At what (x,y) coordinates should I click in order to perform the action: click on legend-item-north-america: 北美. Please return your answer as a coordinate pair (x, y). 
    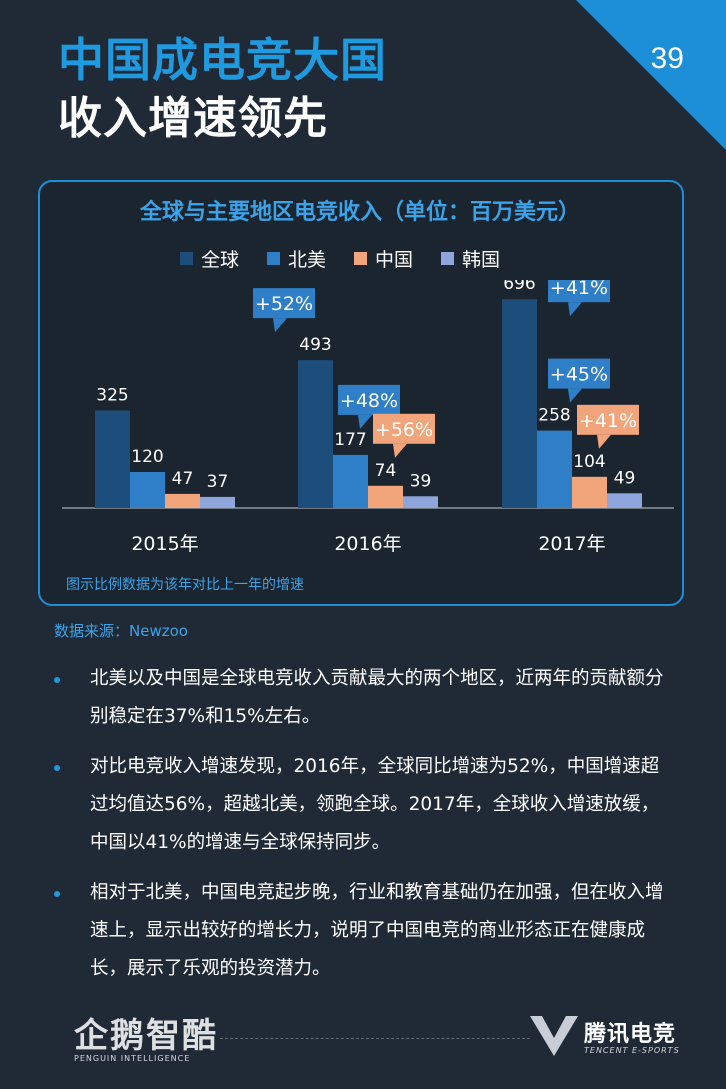
    Looking at the image, I should click on (296, 258).